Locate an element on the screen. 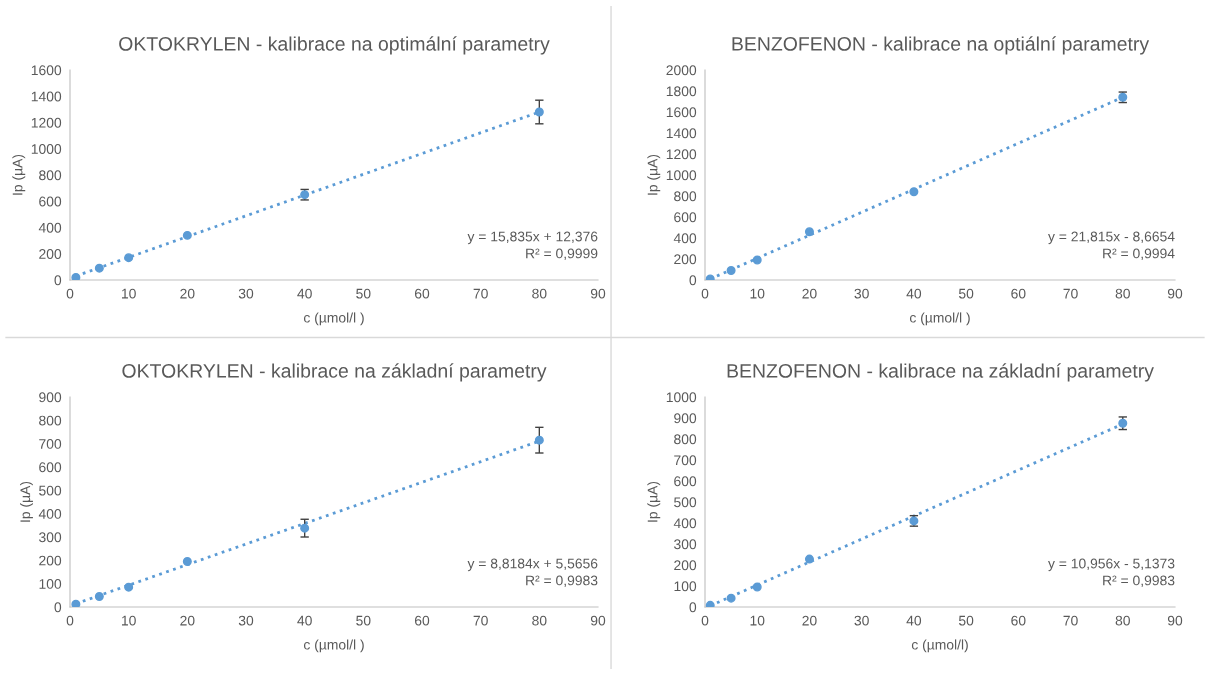  annotation: R² = 0,9994 is located at coordinates (1139, 254).